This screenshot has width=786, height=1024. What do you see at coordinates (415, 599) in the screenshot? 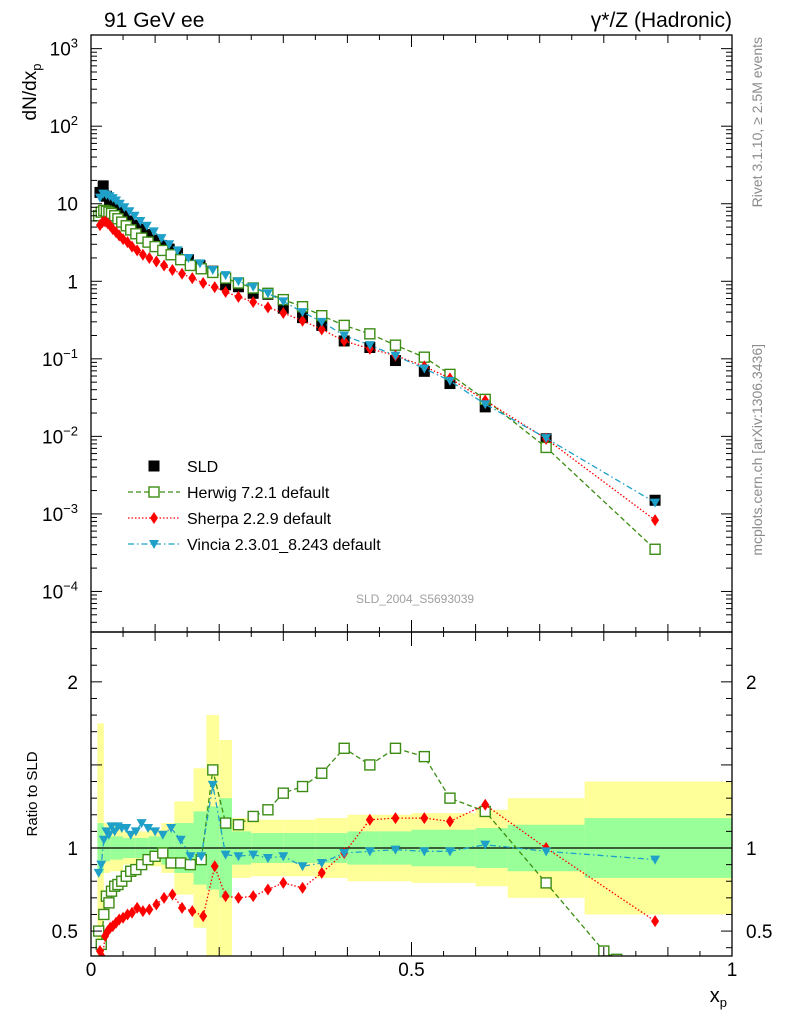
I see `watermark: SLD_2004_S5693039` at bounding box center [415, 599].